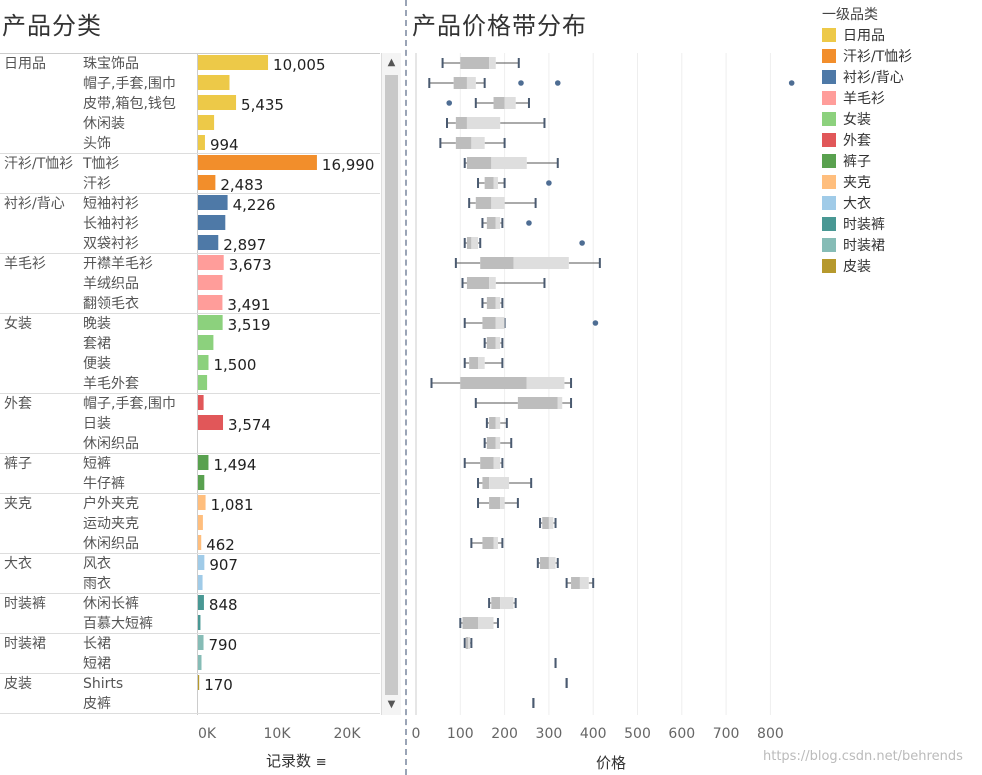  What do you see at coordinates (867, 118) in the screenshot?
I see `legend-item: 女装` at bounding box center [867, 118].